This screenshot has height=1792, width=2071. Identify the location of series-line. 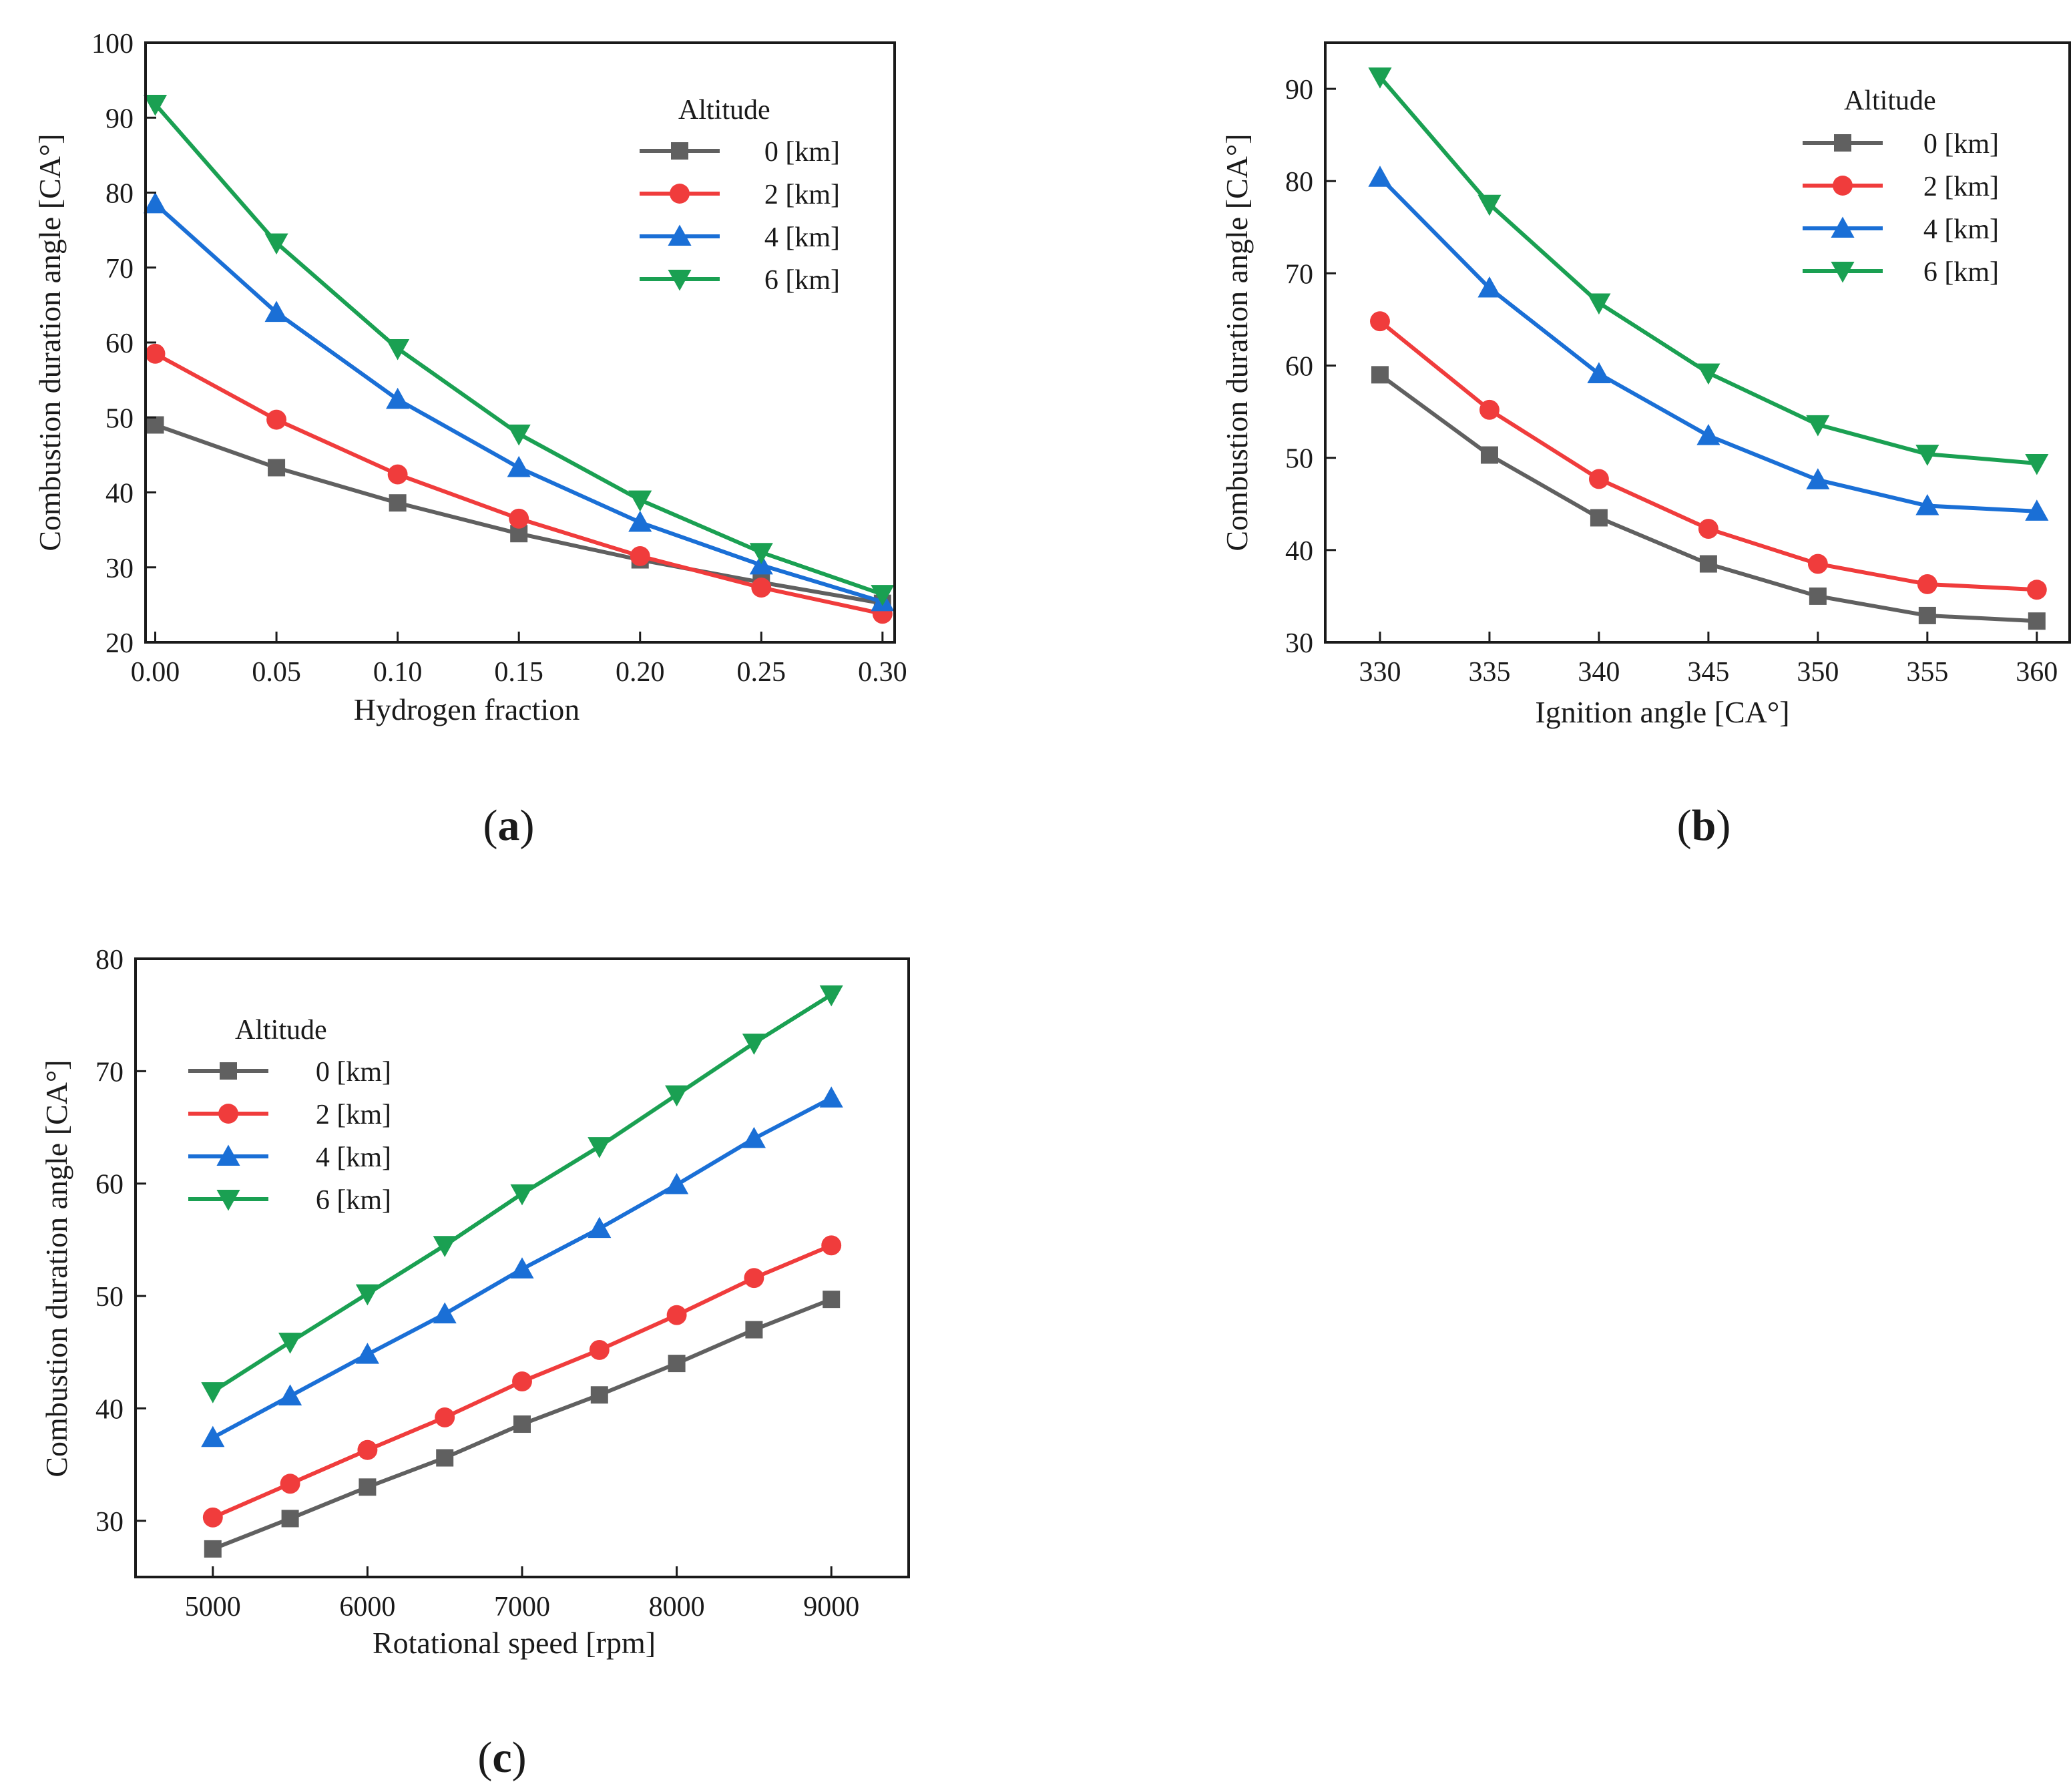
(518, 484).